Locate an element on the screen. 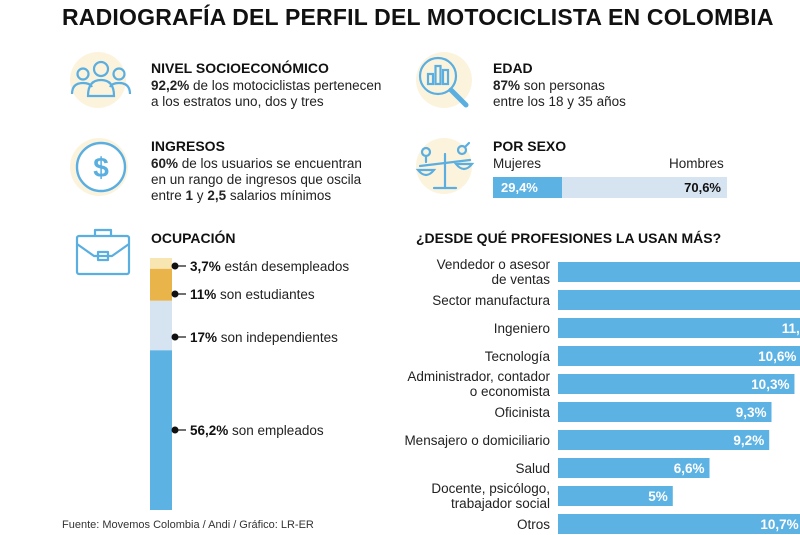  profesion-label: Mensajero o domiciliario is located at coordinates (477, 440).